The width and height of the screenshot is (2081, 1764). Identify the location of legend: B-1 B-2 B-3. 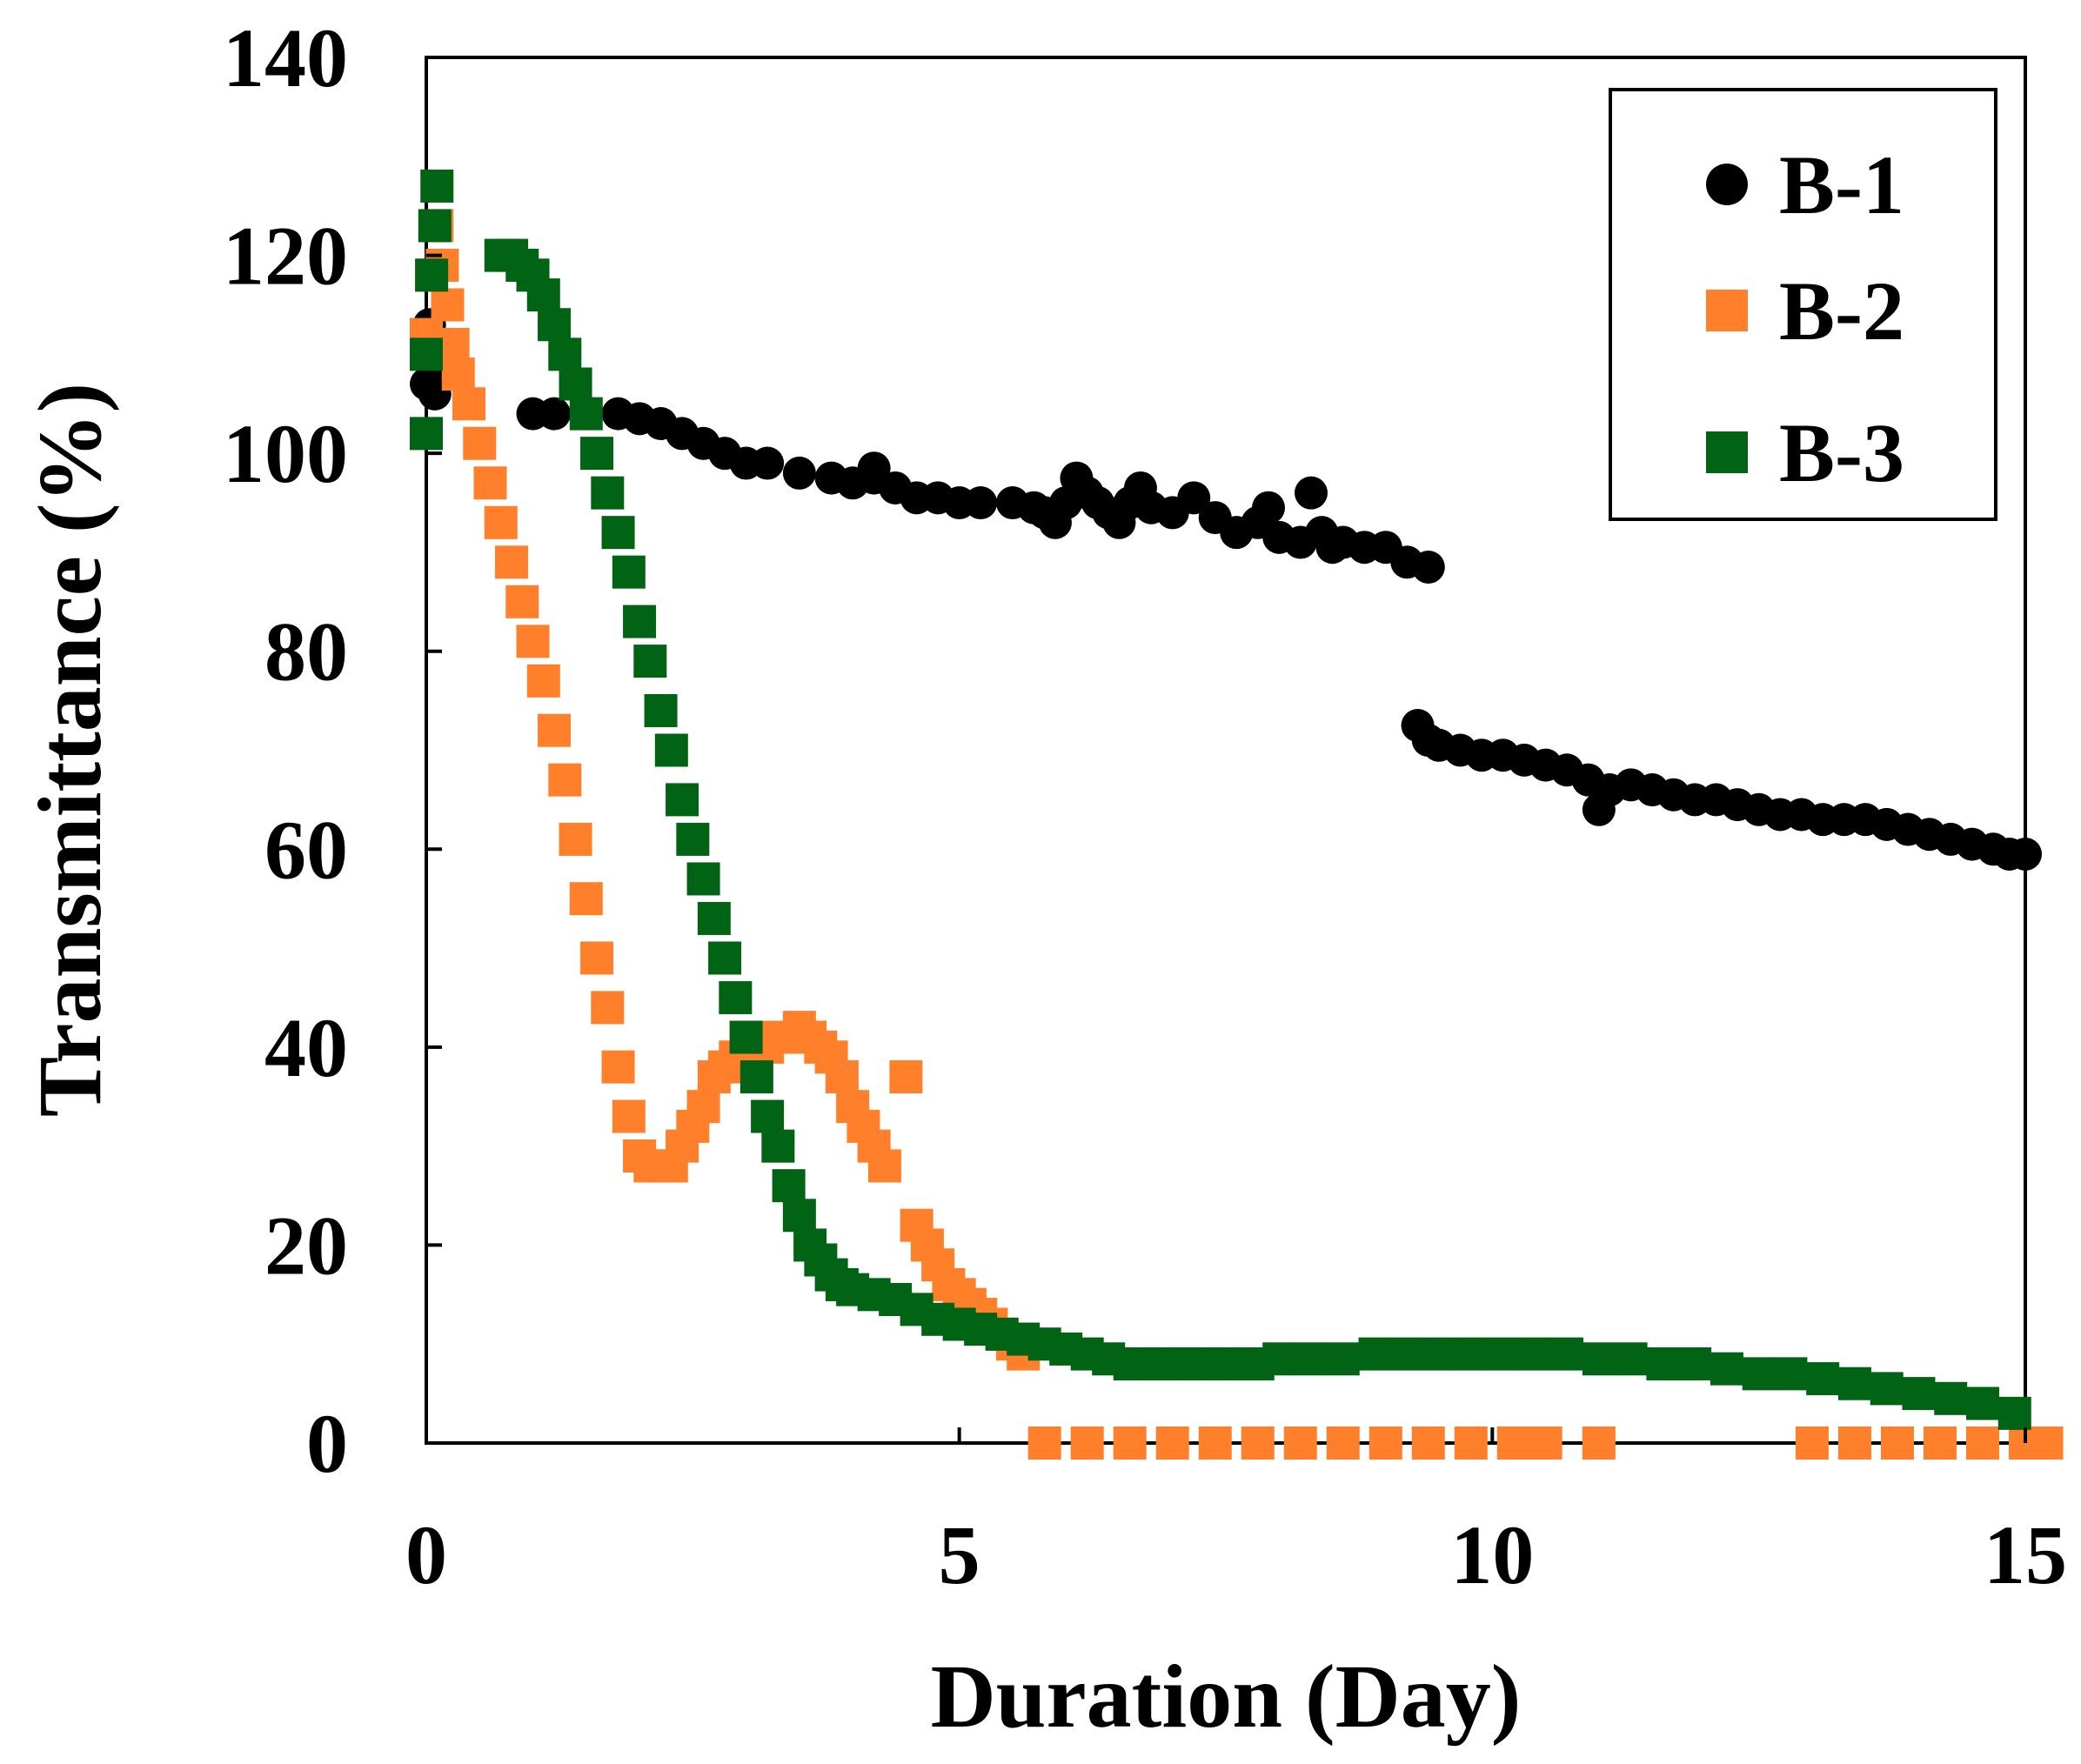
(1803, 304).